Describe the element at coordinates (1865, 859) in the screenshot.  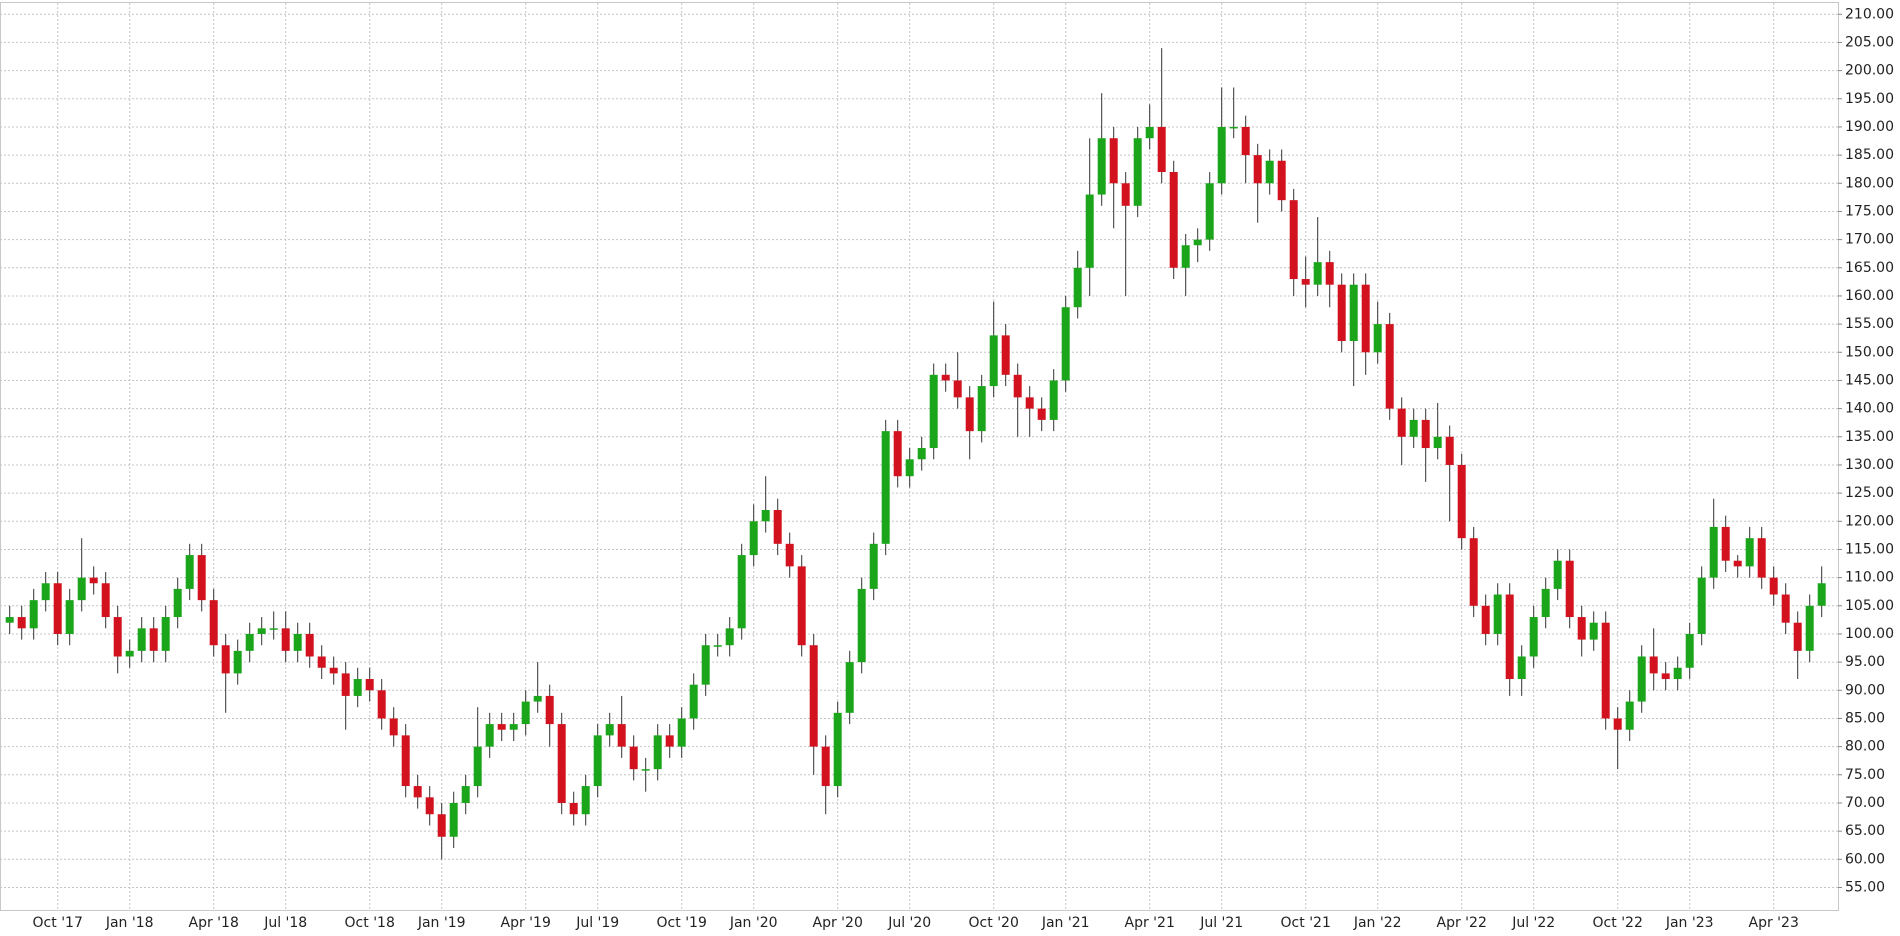
I see `y-tick-label: 60.00` at that location.